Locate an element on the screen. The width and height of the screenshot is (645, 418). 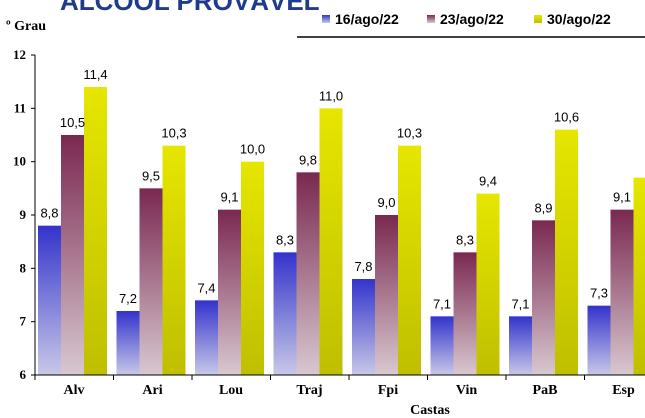
y-tick-label: 10 is located at coordinates (19, 161).